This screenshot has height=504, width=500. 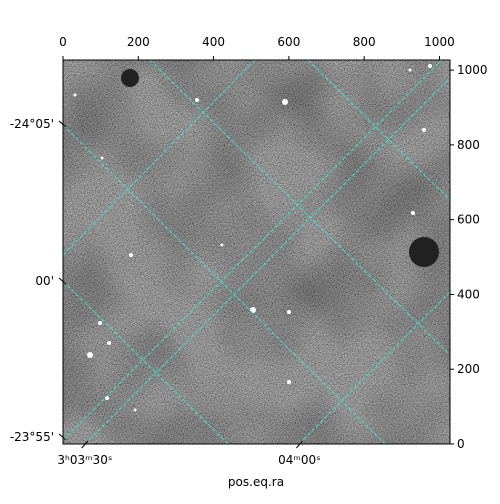 I want to click on world-x-tick-label: 04ᵐ00ˢ, so click(x=299, y=460).